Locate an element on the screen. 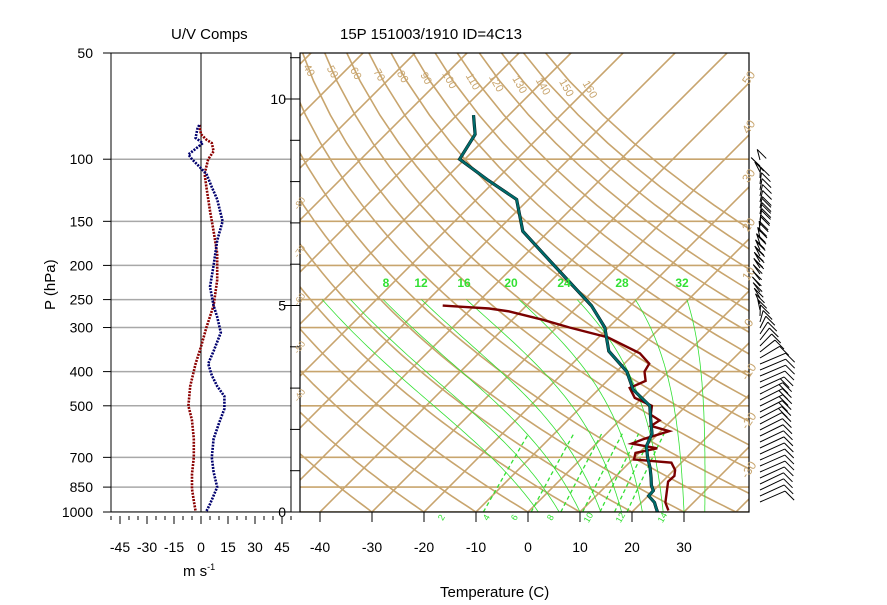  isotherm-left-label: -80 is located at coordinates (300, 203).